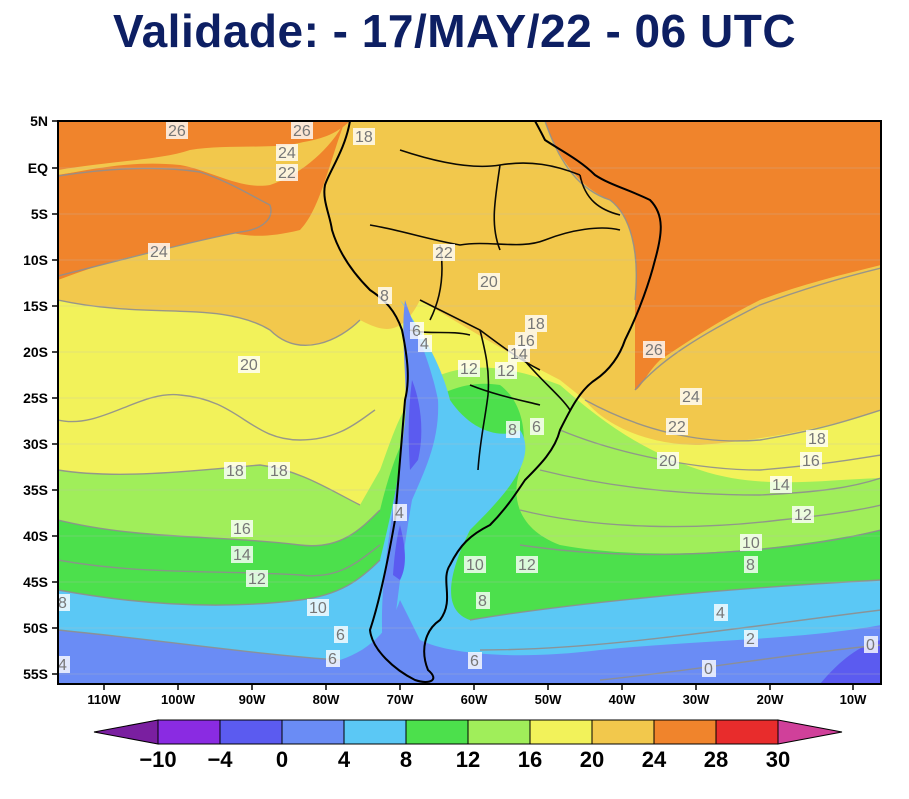  What do you see at coordinates (104, 699) in the screenshot?
I see `lon-label: 110W` at bounding box center [104, 699].